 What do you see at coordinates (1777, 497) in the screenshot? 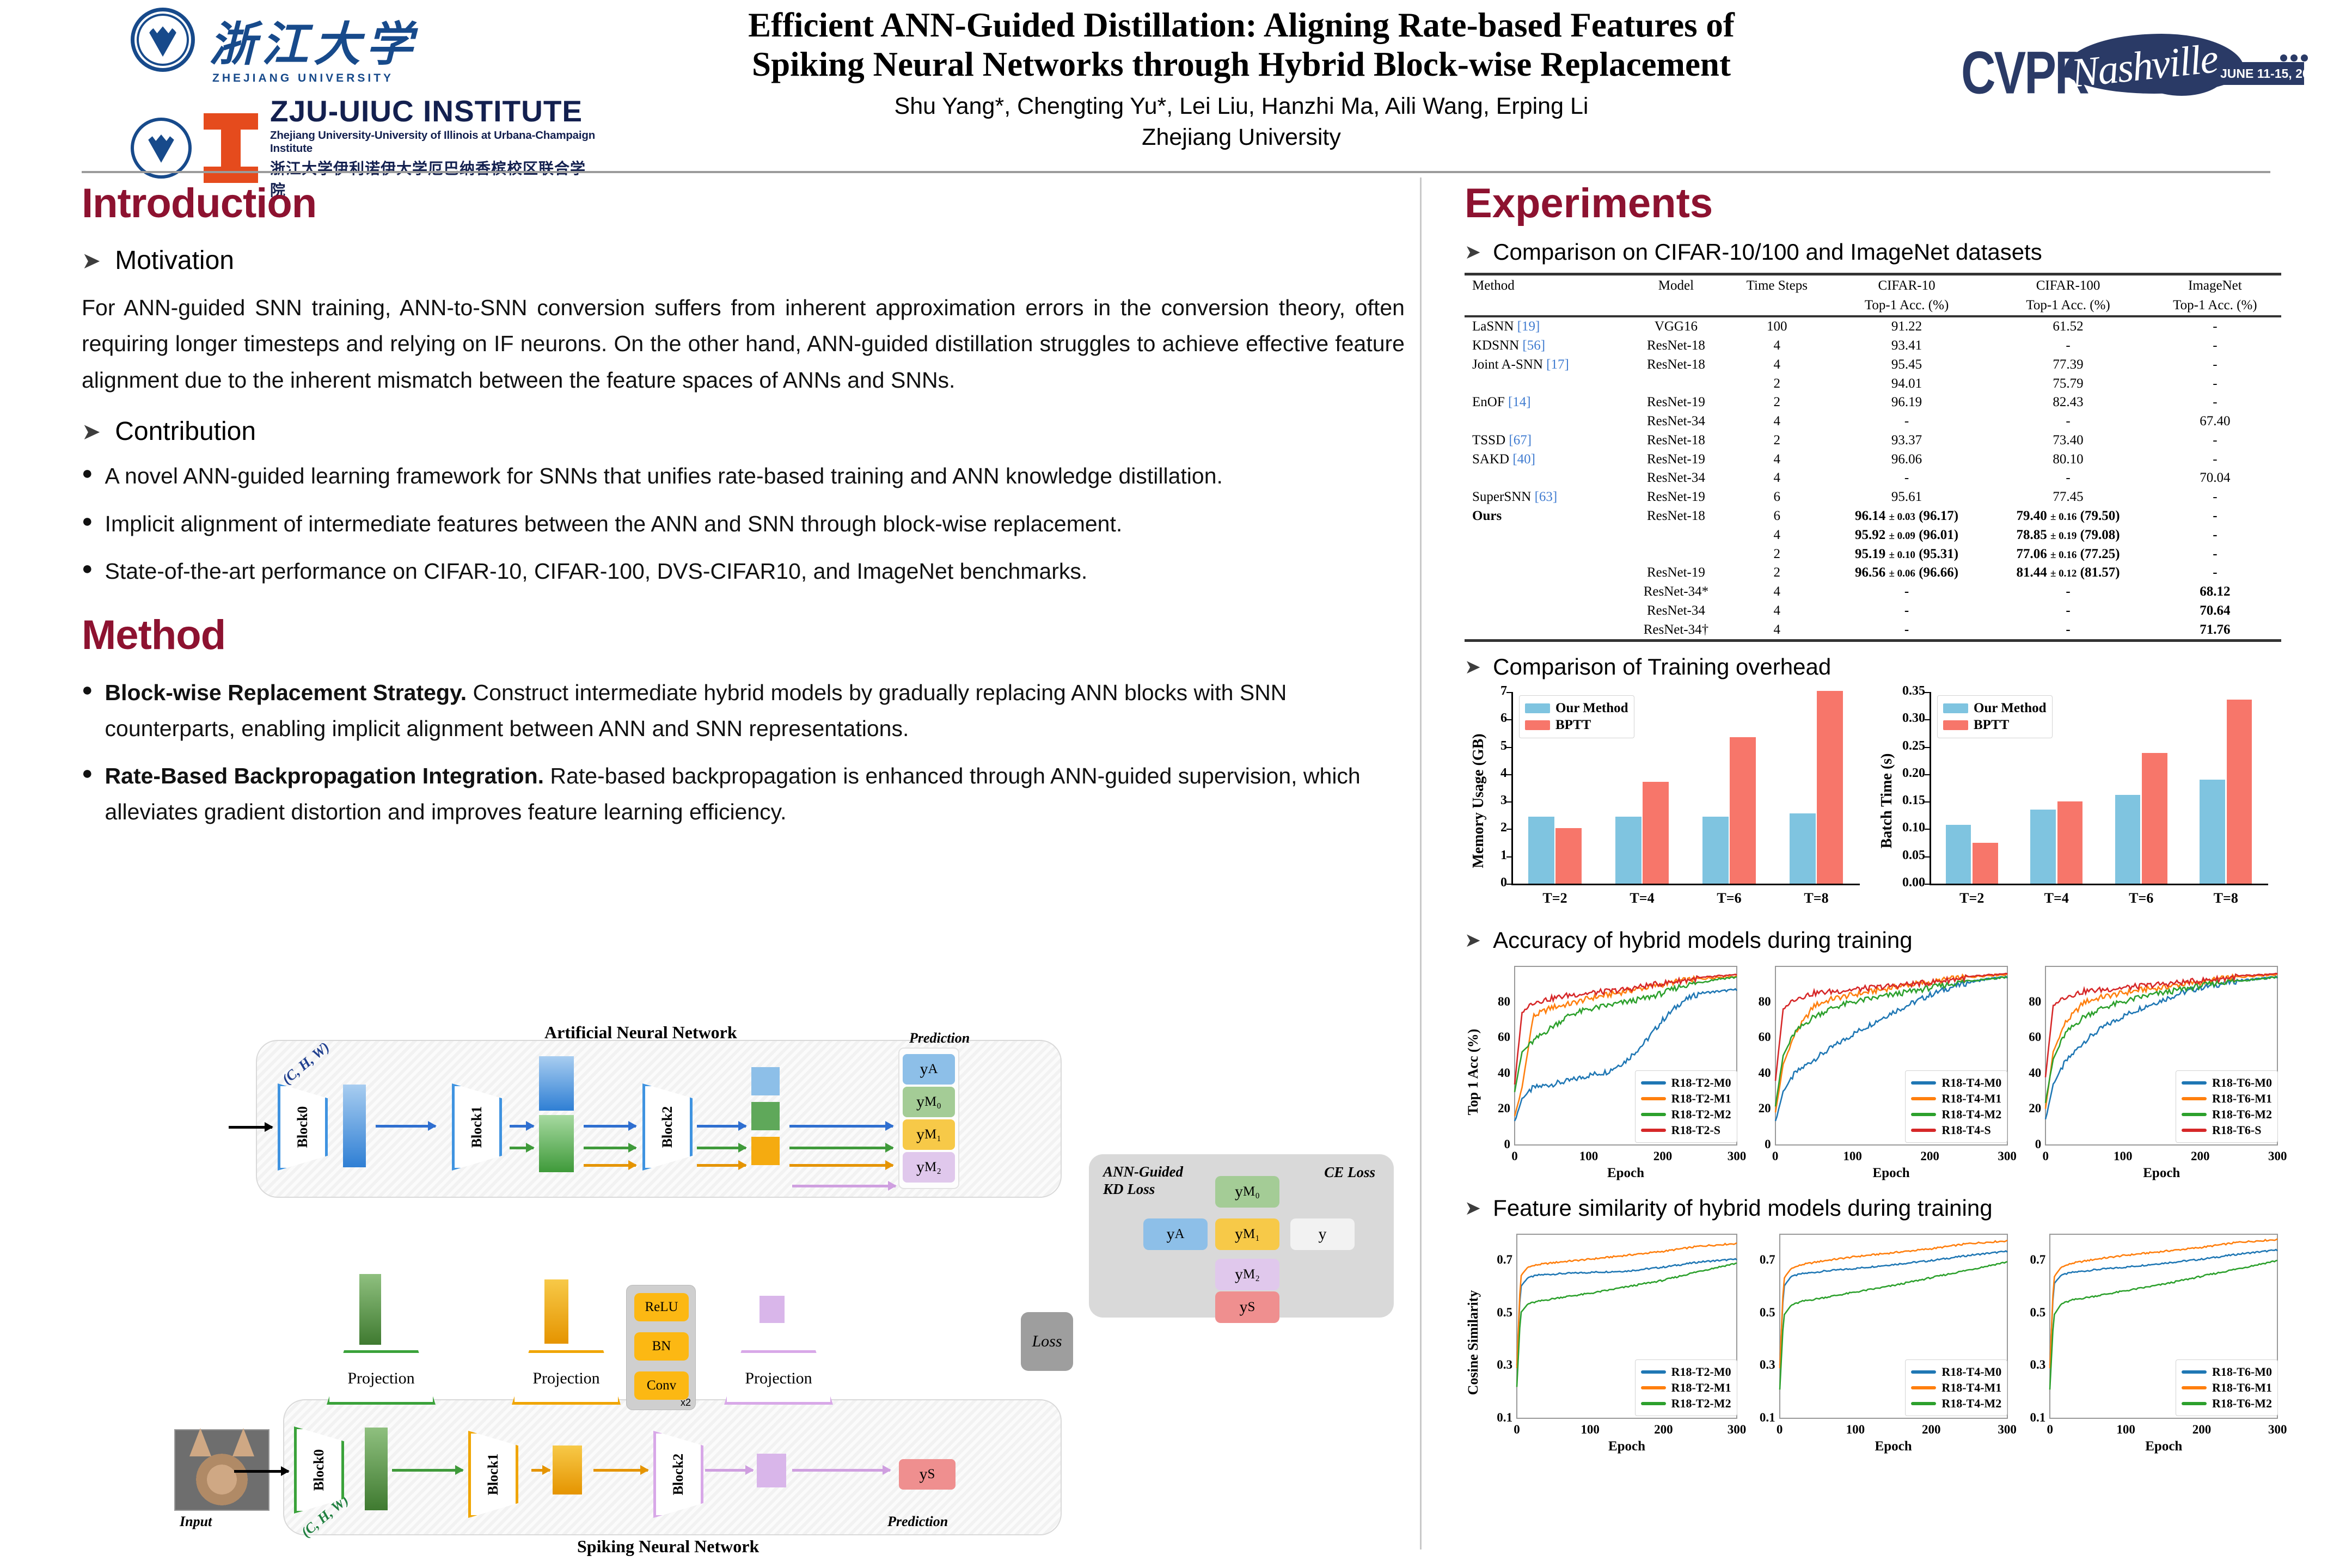
I see `cell-timesteps: 6` at bounding box center [1777, 497].